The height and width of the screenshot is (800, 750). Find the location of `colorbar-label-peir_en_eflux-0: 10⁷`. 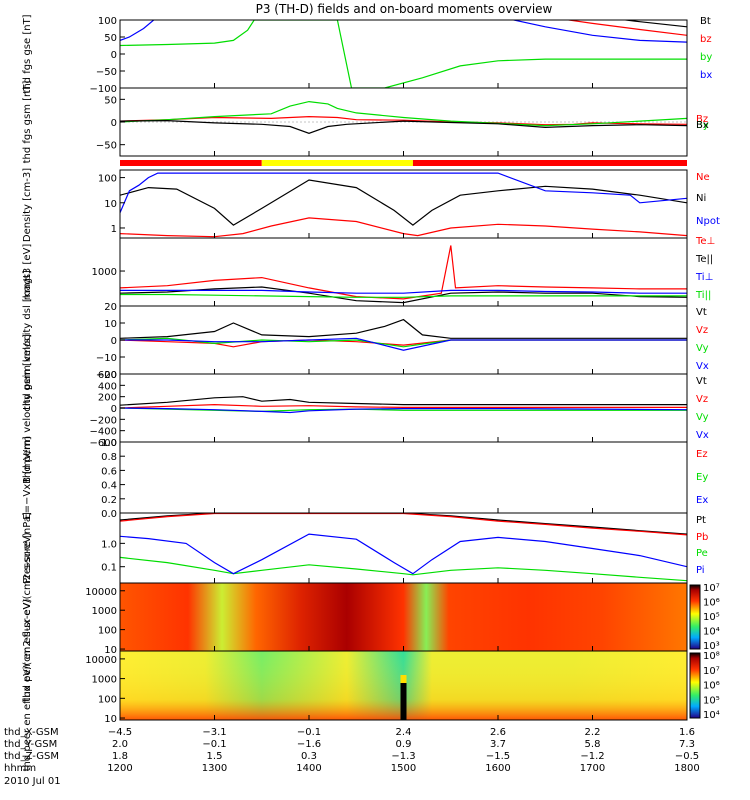

colorbar-label-peir_en_eflux-0: 10⁷ is located at coordinates (711, 588).